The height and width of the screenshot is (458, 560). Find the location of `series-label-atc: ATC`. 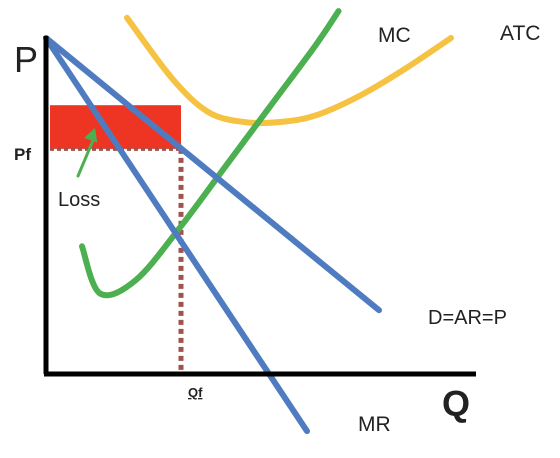

series-label-atc: ATC is located at coordinates (520, 33).